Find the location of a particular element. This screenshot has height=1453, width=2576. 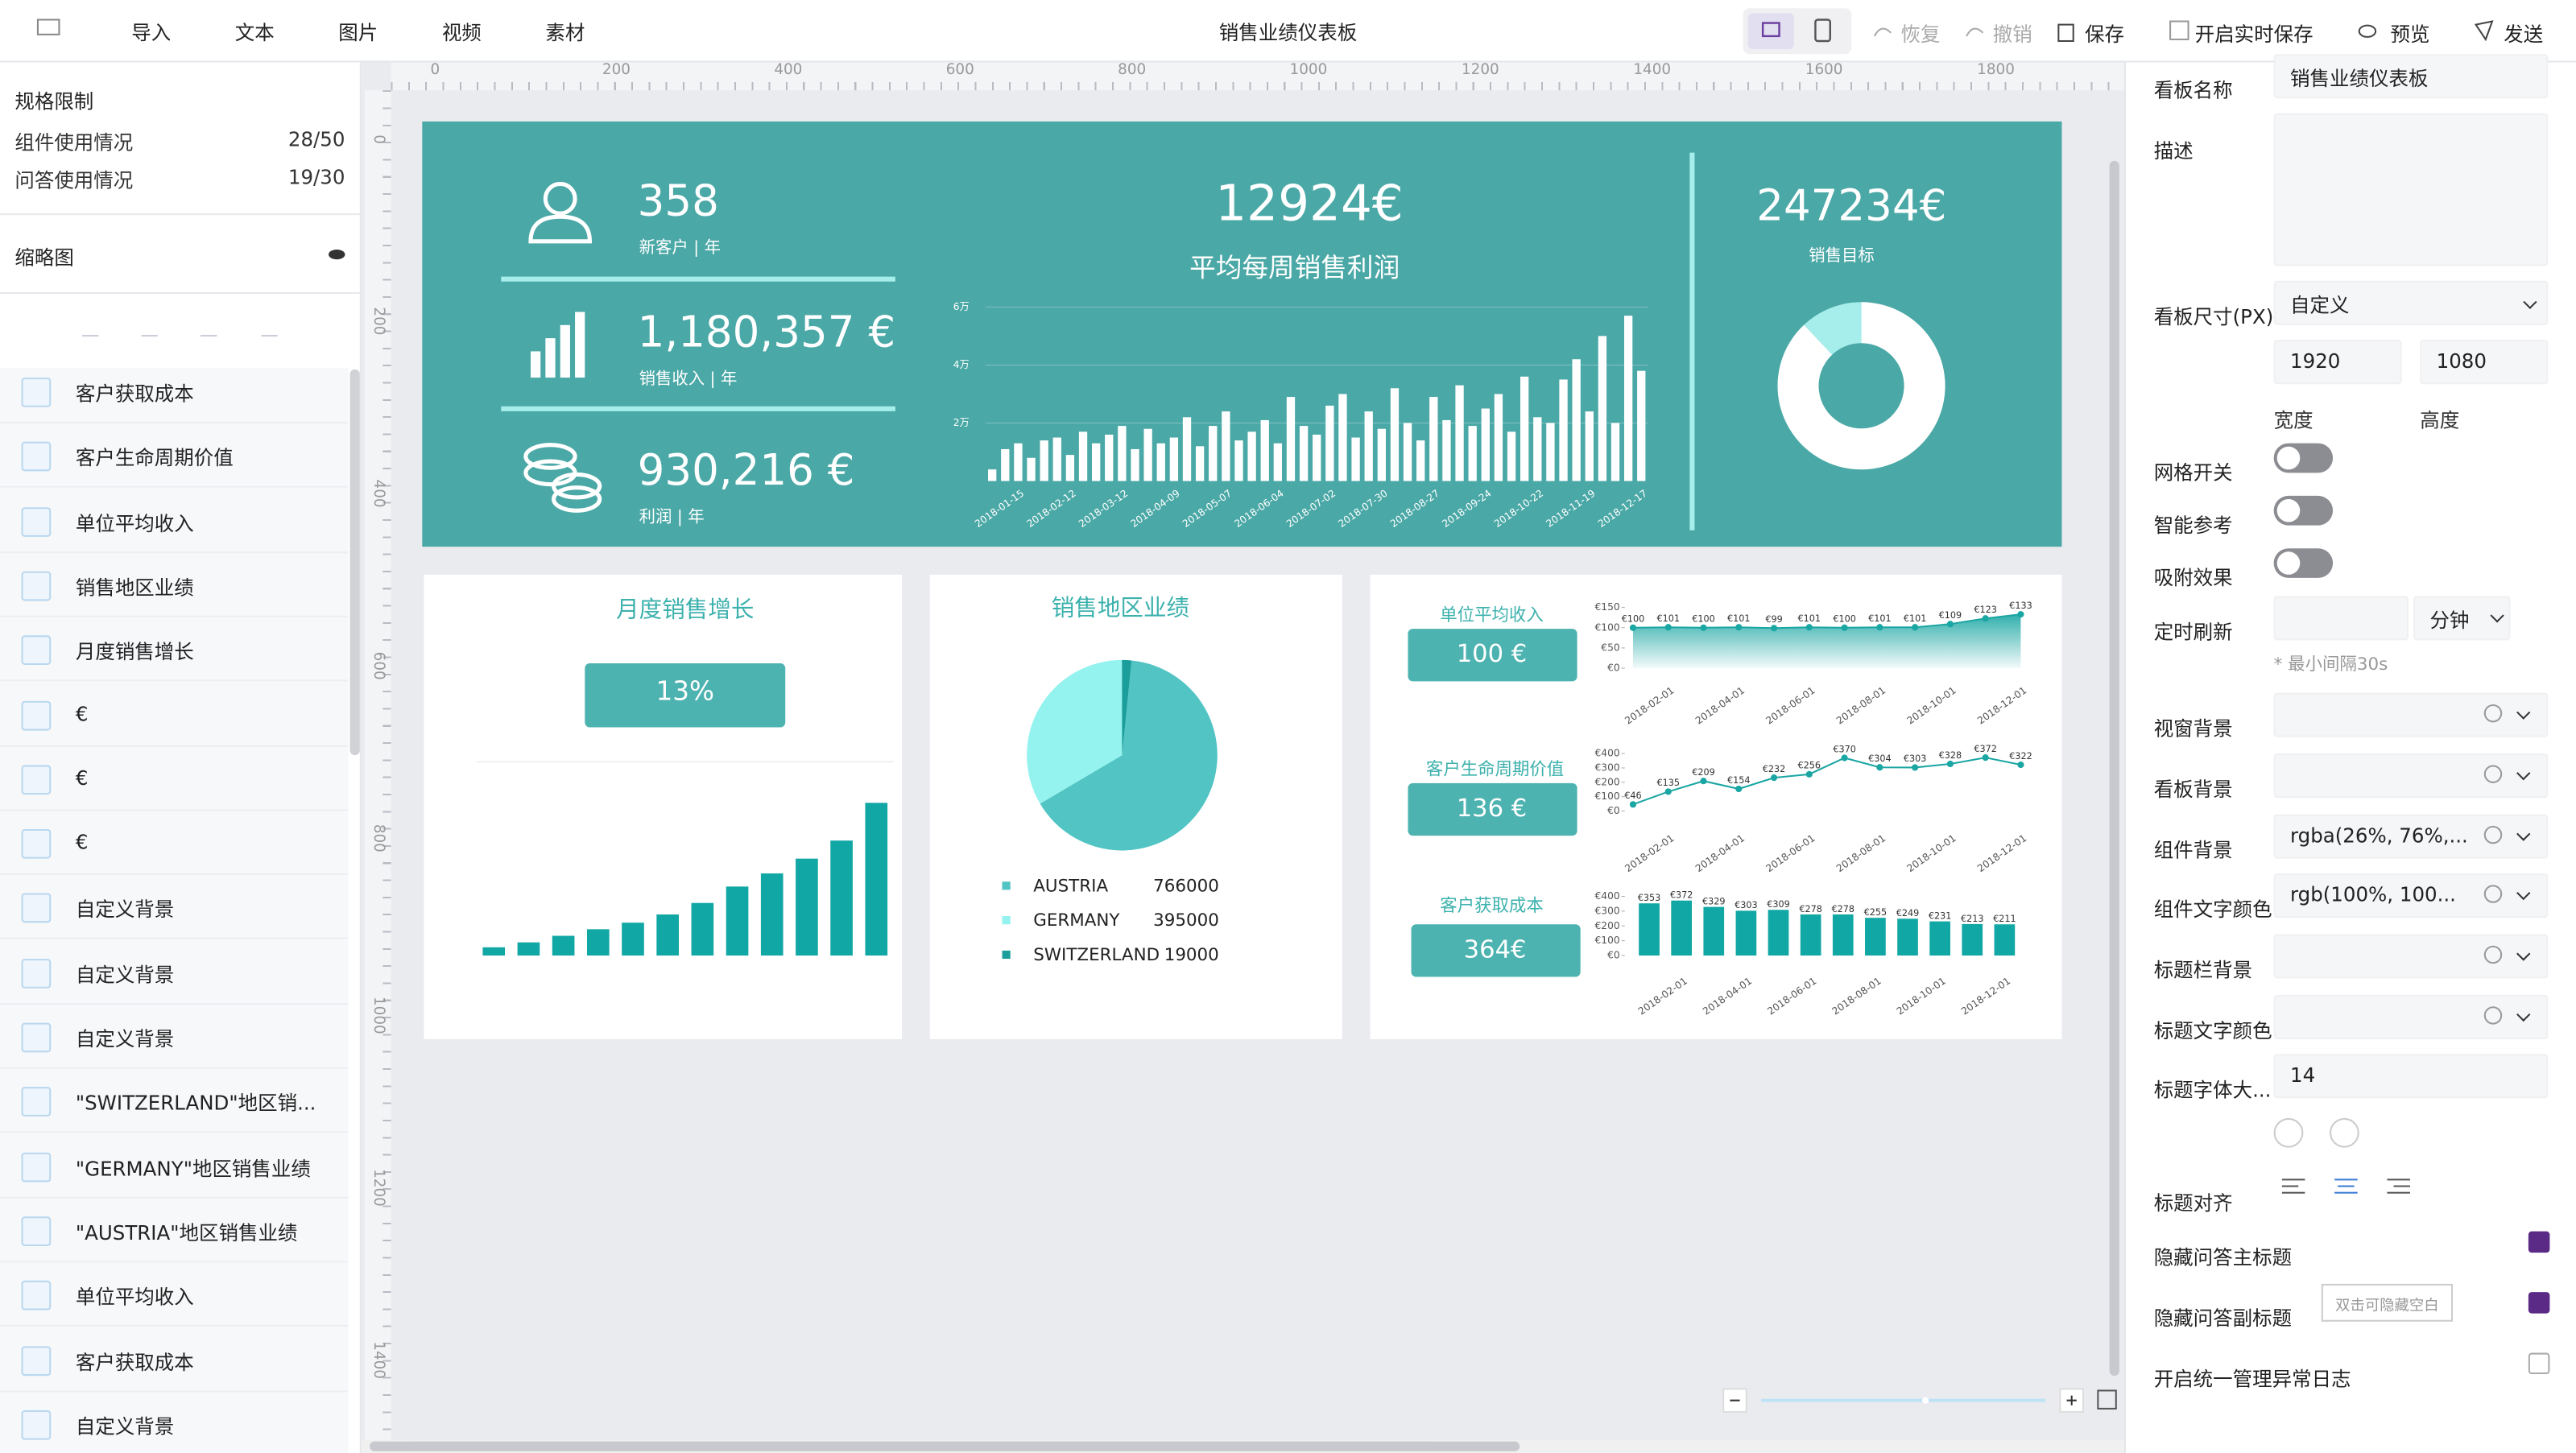

field-label: 隐藏问答副标题 is located at coordinates (2223, 1318).